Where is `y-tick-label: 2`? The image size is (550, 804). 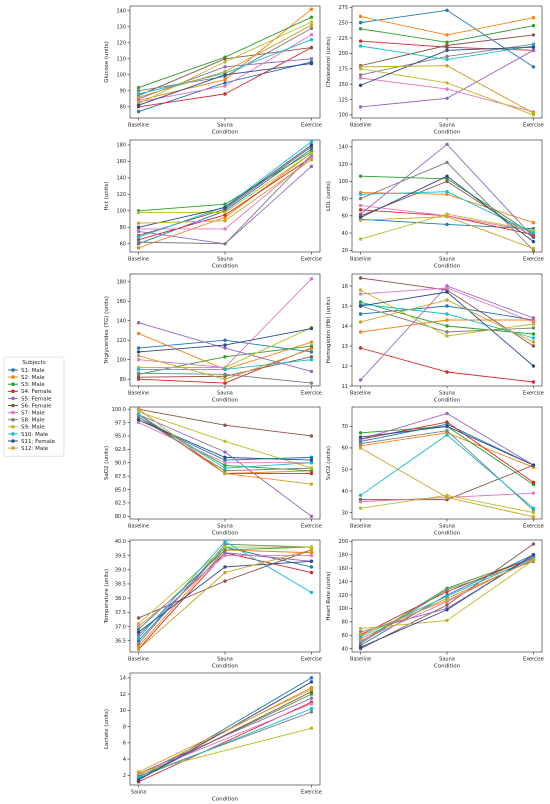
y-tick-label: 2 is located at coordinates (124, 776).